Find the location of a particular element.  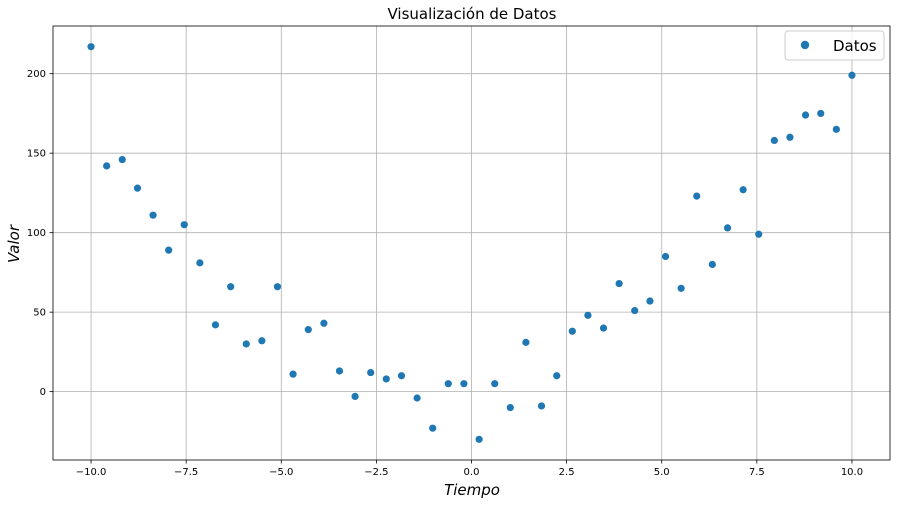

x-tick-label: 2.5 is located at coordinates (567, 472).